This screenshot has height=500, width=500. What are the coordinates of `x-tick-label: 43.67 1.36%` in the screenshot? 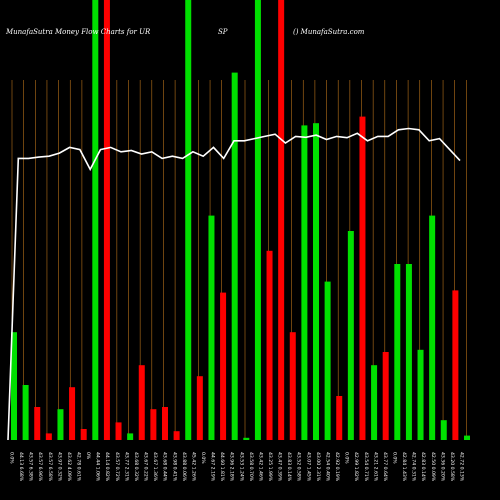 It's located at (155, 467).